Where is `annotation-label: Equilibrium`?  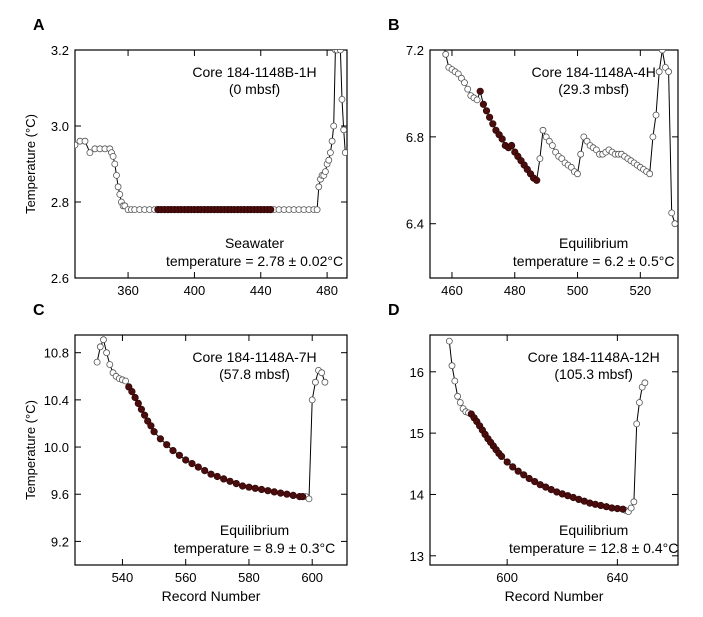
annotation-label: Equilibrium is located at coordinates (593, 530).